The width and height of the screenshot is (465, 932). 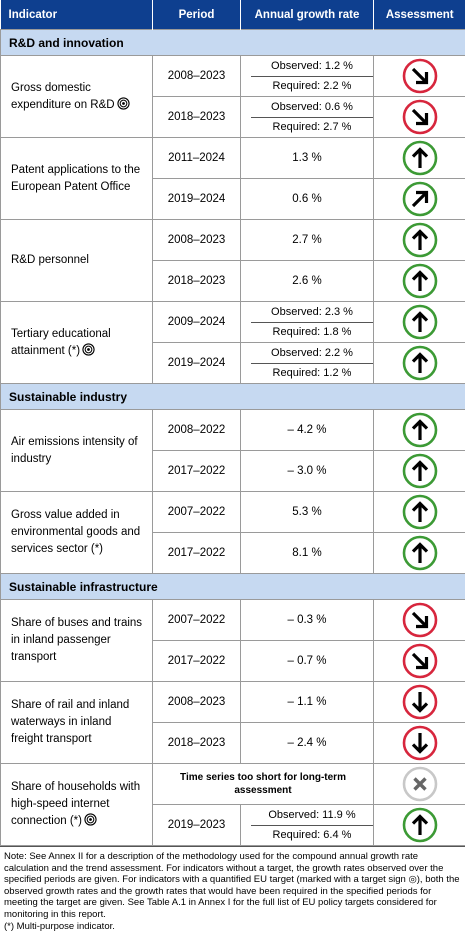 I want to click on required-rate: Required: 1.2 %, so click(x=312, y=373).